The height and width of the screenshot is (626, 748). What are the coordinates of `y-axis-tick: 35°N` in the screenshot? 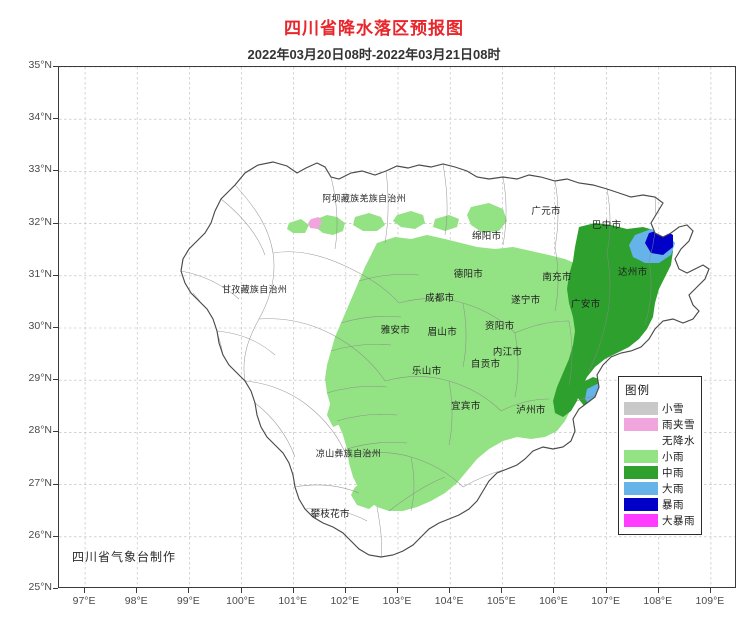 It's located at (40, 65).